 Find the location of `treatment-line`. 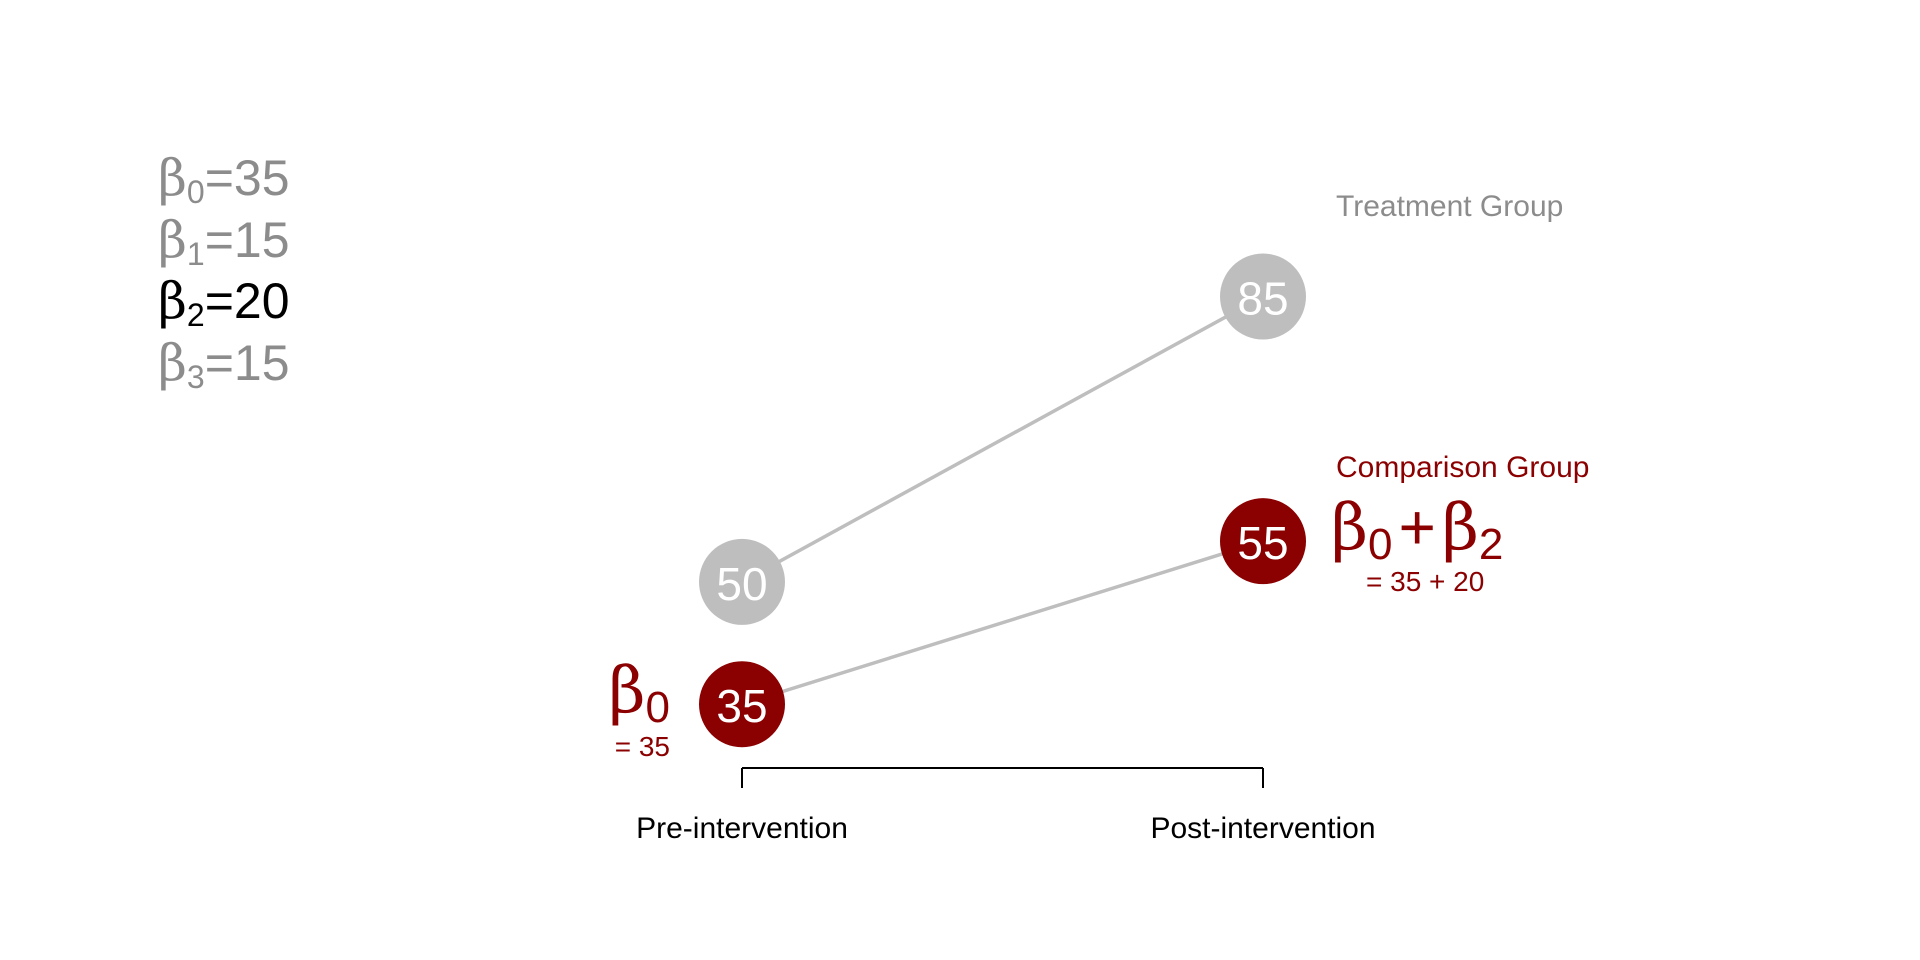

treatment-line is located at coordinates (1002, 439).